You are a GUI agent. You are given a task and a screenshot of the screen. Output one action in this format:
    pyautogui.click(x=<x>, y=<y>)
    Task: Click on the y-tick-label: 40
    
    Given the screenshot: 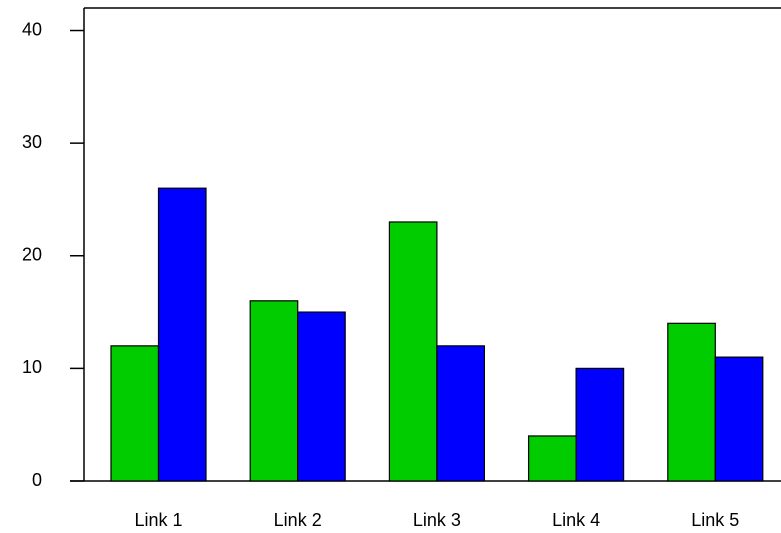 What is the action you would take?
    pyautogui.click(x=32, y=29)
    